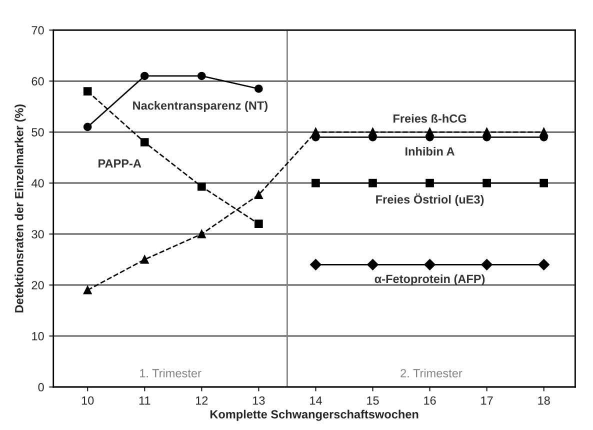  I want to click on y-tick-label: 30, so click(38, 234).